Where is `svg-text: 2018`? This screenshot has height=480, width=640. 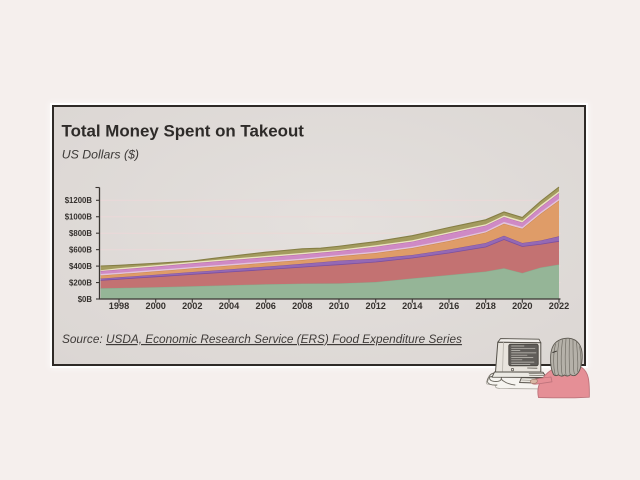
svg-text: 2018 is located at coordinates (485, 306).